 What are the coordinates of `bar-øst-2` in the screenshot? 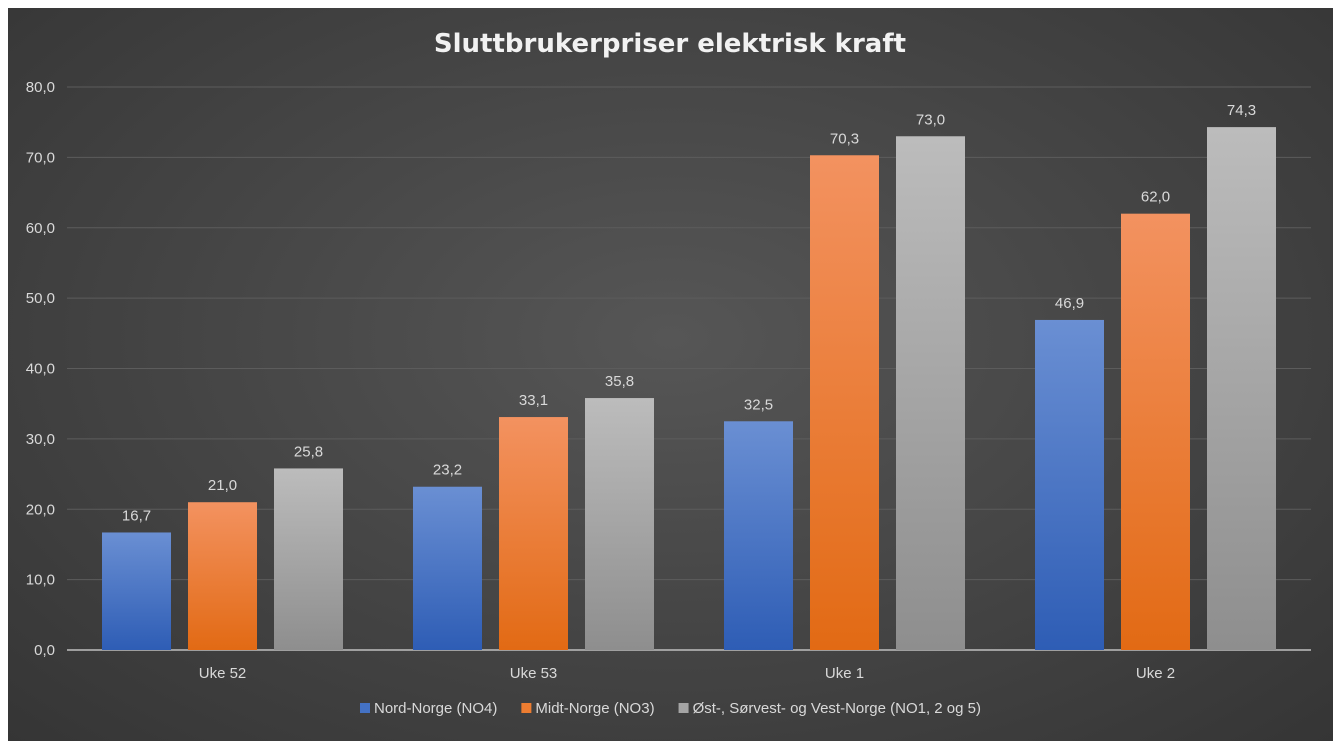 It's located at (930, 393).